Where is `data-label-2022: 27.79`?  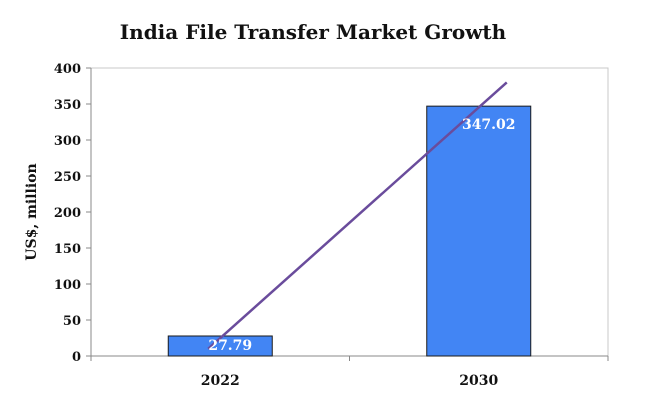 data-label-2022: 27.79 is located at coordinates (230, 346).